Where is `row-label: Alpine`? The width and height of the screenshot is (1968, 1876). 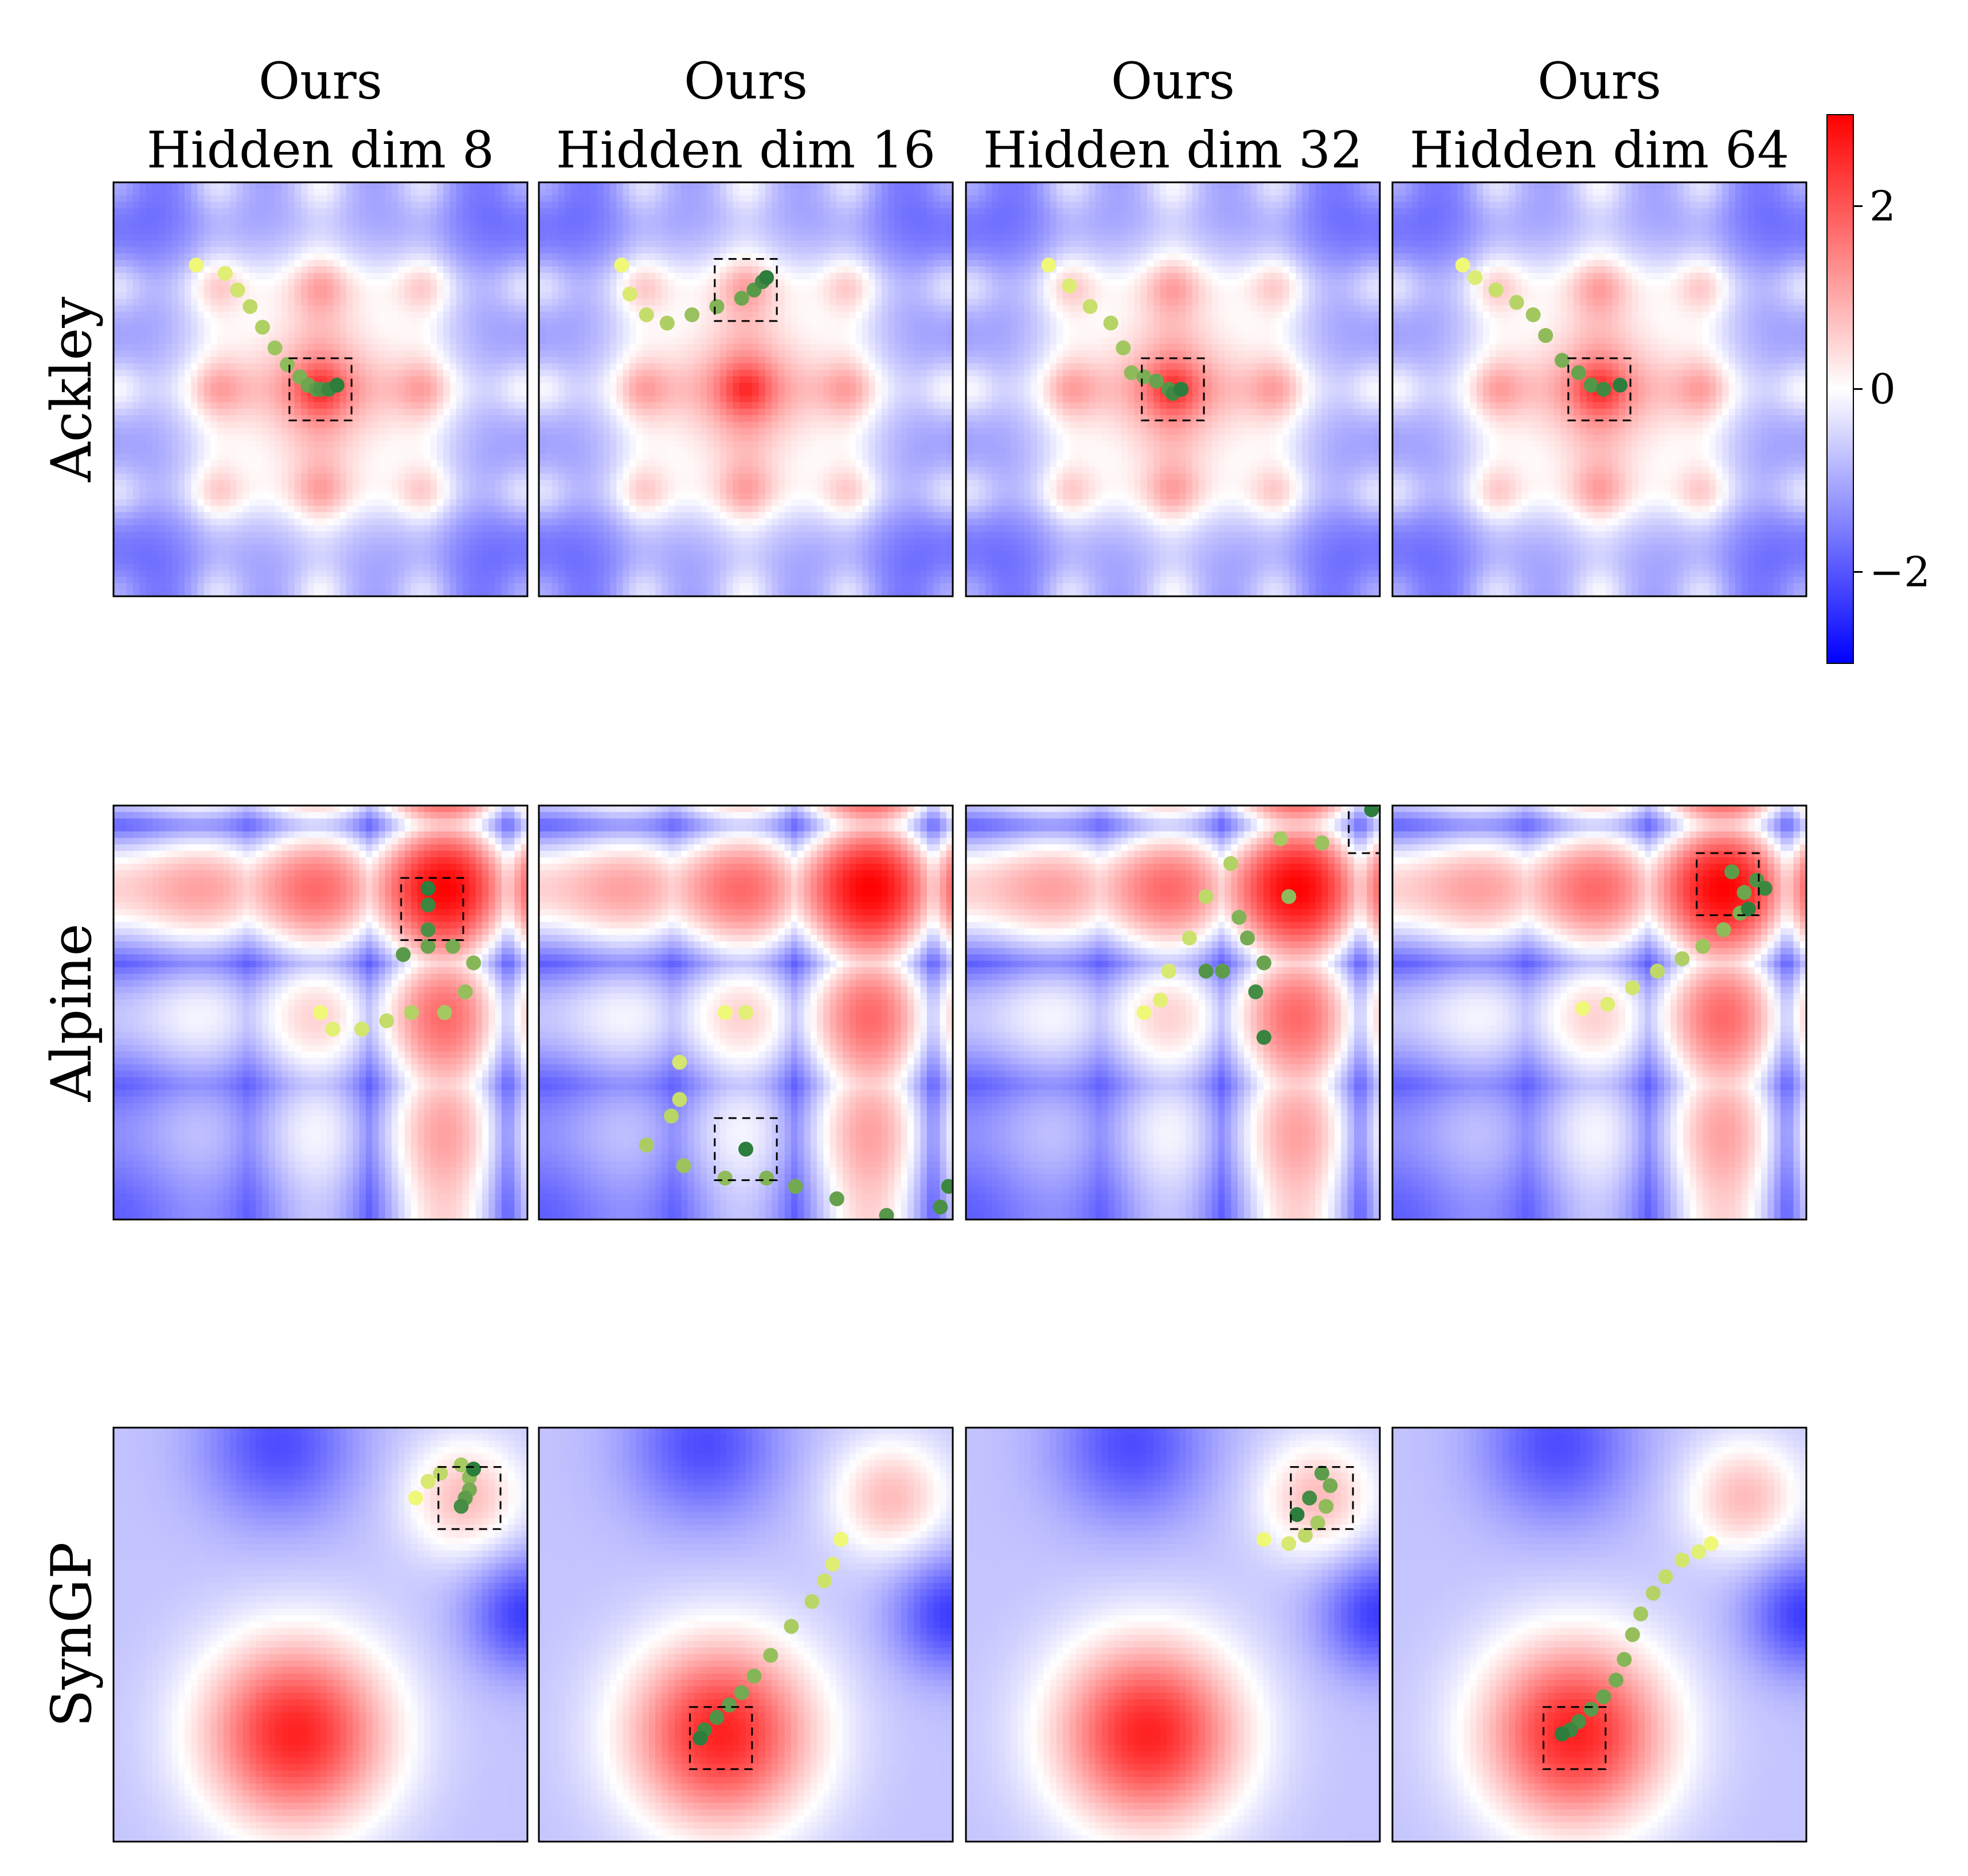 row-label: Alpine is located at coordinates (72, 1013).